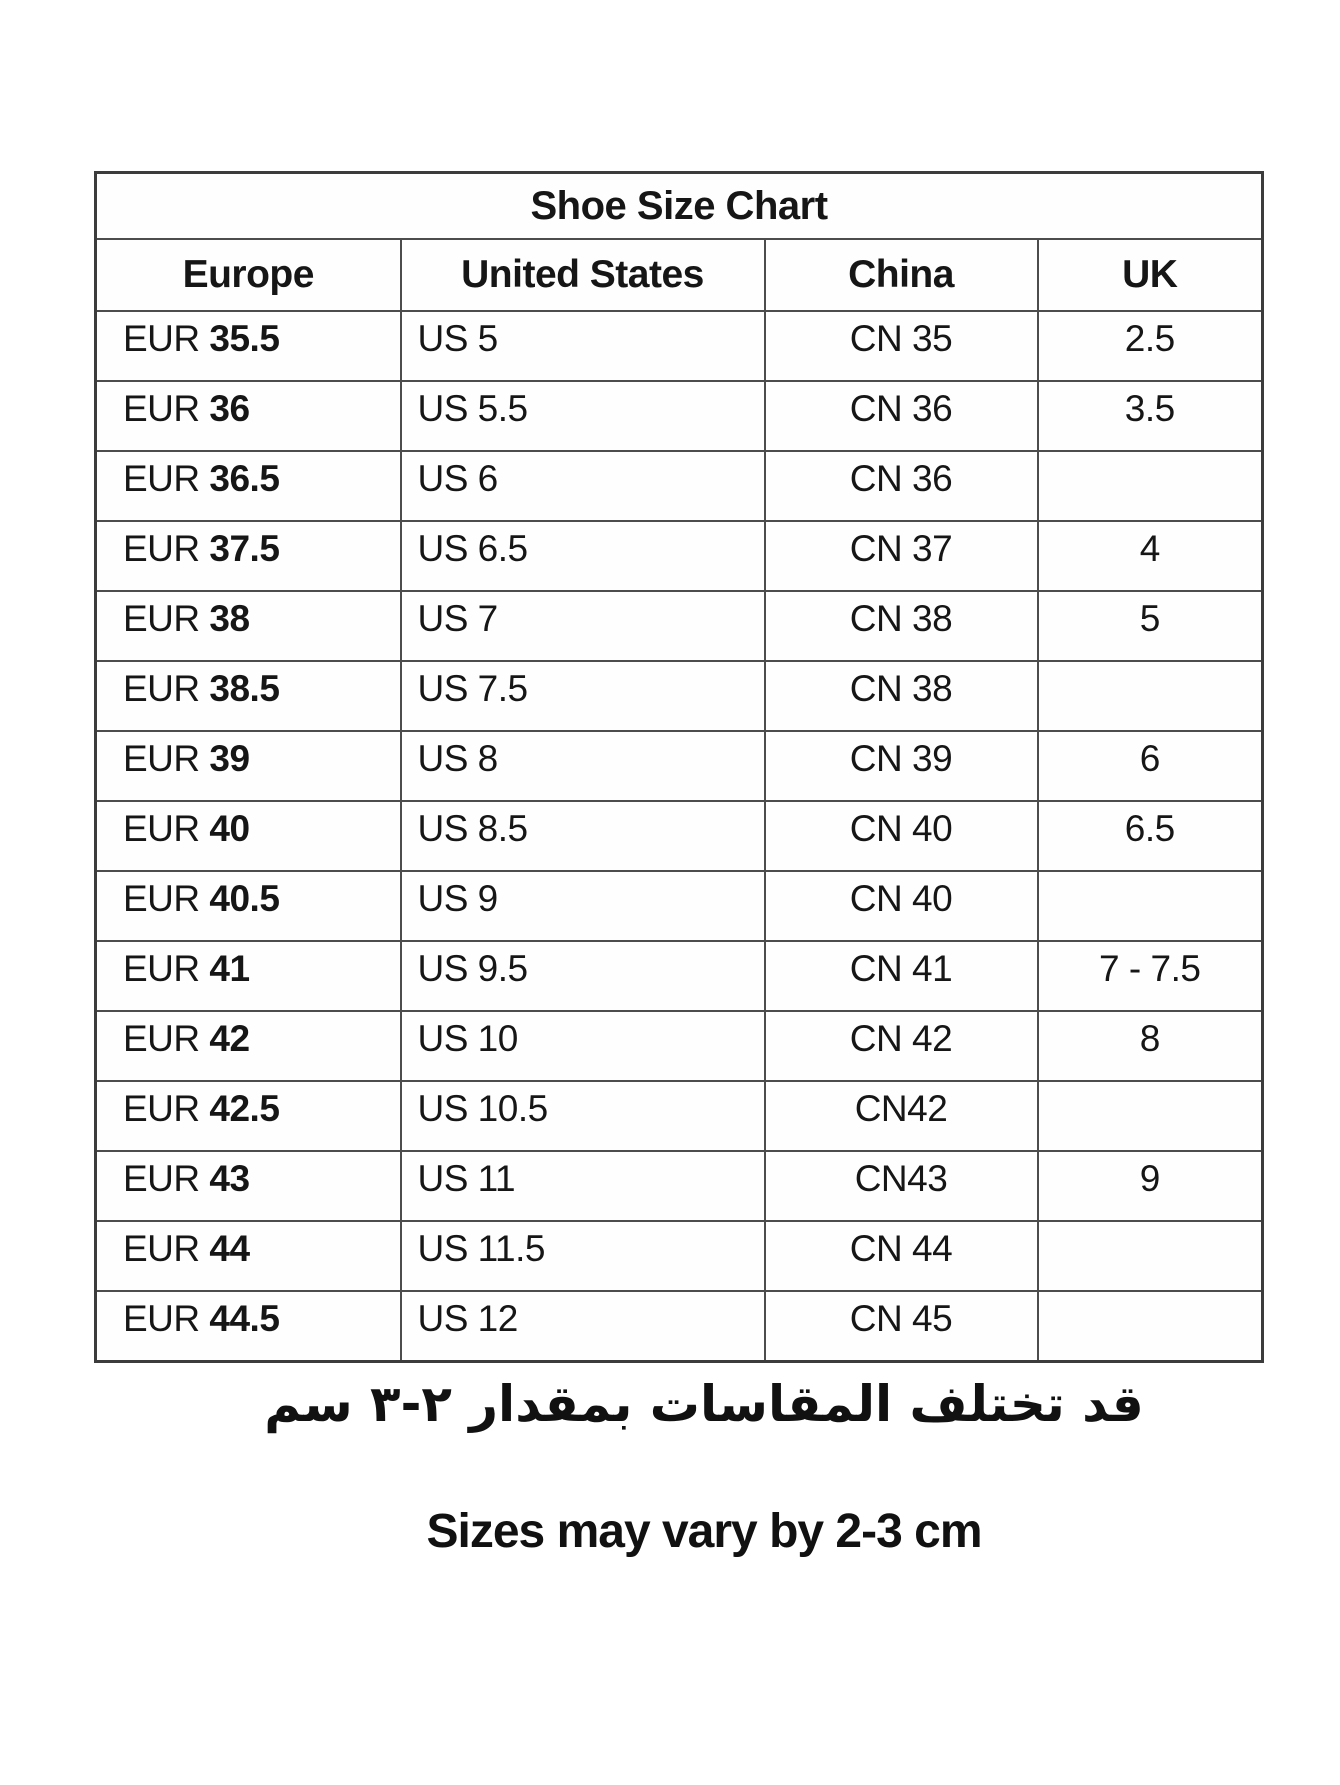  Describe the element at coordinates (244, 338) in the screenshot. I see `europe-size: 35.5` at that location.